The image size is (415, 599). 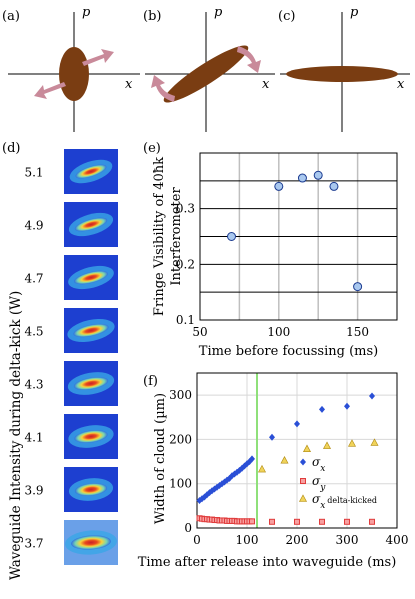 What do you see at coordinates (33, 279) in the screenshot?
I see `intensity-label: 4.7` at bounding box center [33, 279].